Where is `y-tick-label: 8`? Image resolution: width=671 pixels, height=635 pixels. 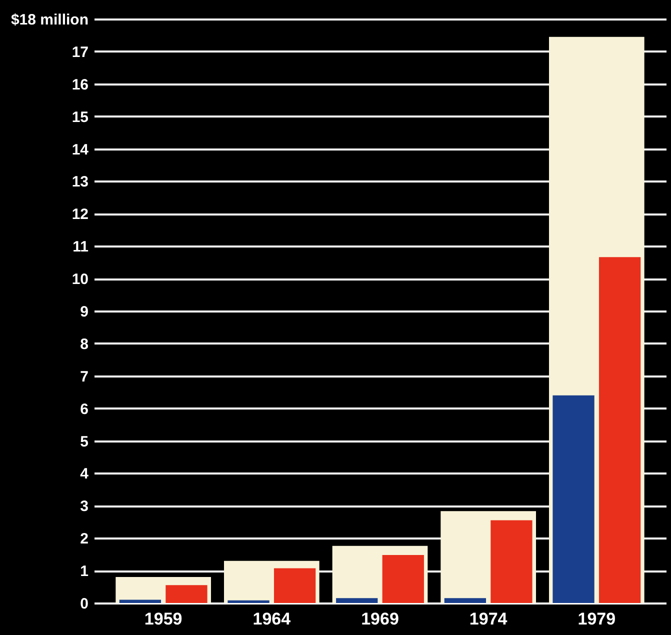 y-tick-label: 8 is located at coordinates (84, 344).